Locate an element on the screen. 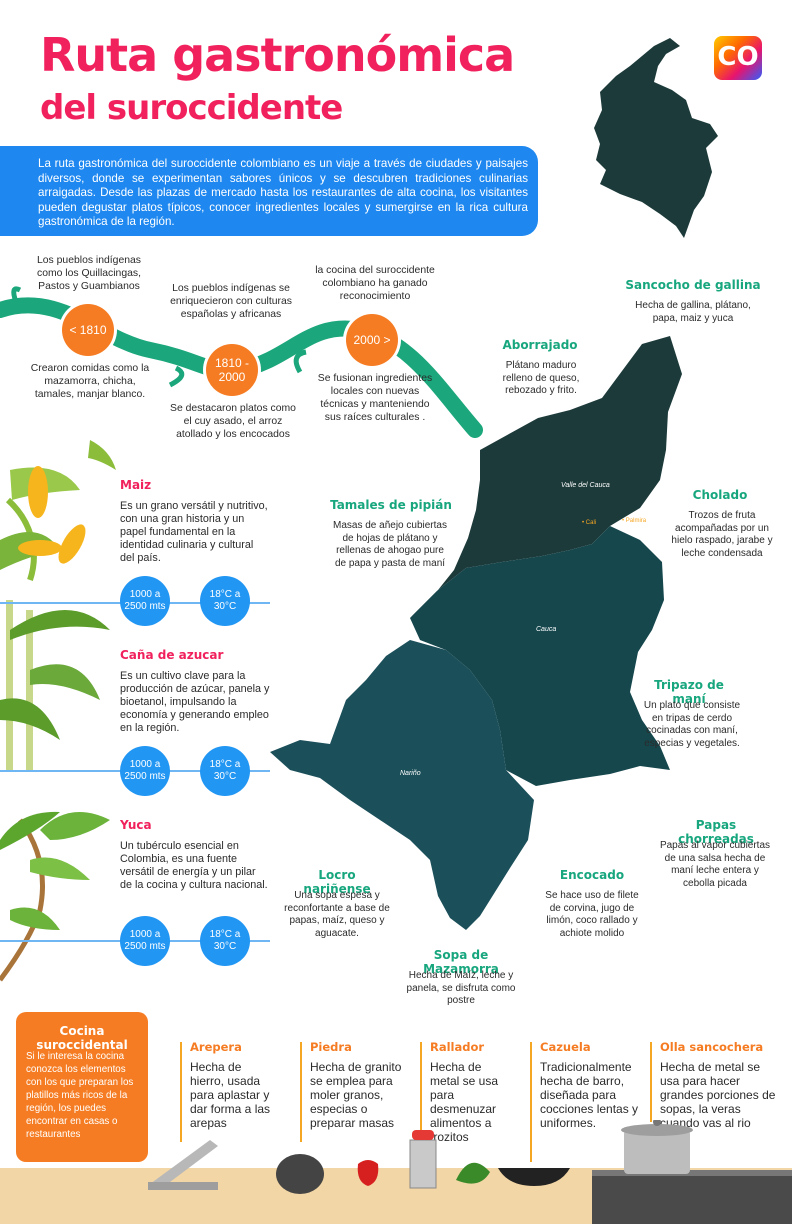 This screenshot has height=1224, width=792. tool-rallador-title: Rallador is located at coordinates (457, 1047).